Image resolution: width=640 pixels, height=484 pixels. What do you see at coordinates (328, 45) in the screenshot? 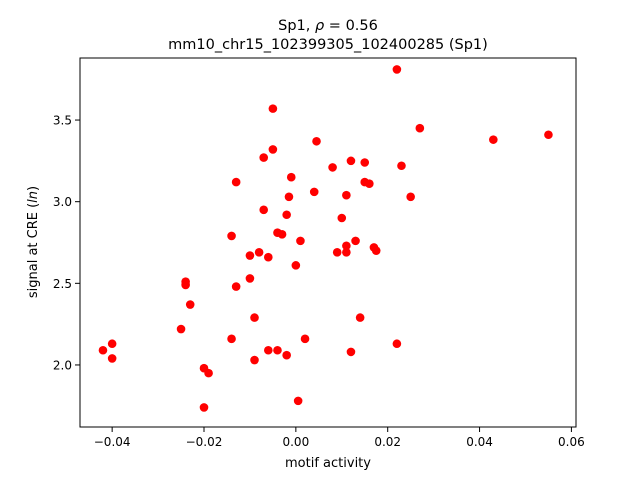
I see `chart-title-line2: mm10_chr15_102399305_102400285 (Sp1)` at bounding box center [328, 45].